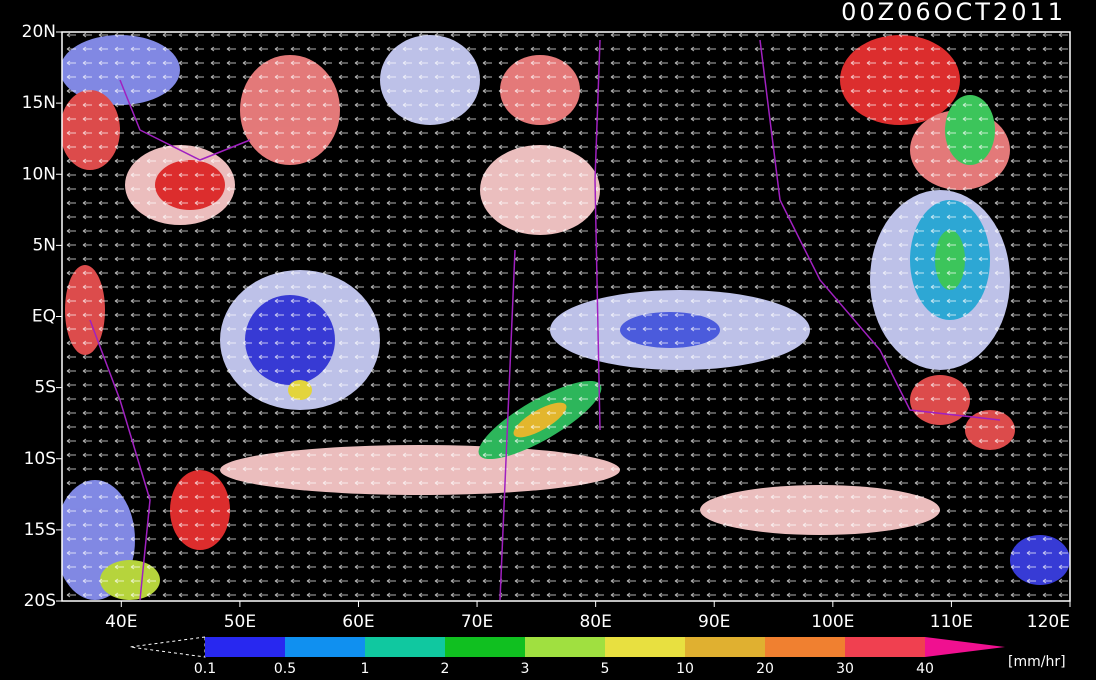 The height and width of the screenshot is (680, 1096). I want to click on lon-label: 40E, so click(121, 622).